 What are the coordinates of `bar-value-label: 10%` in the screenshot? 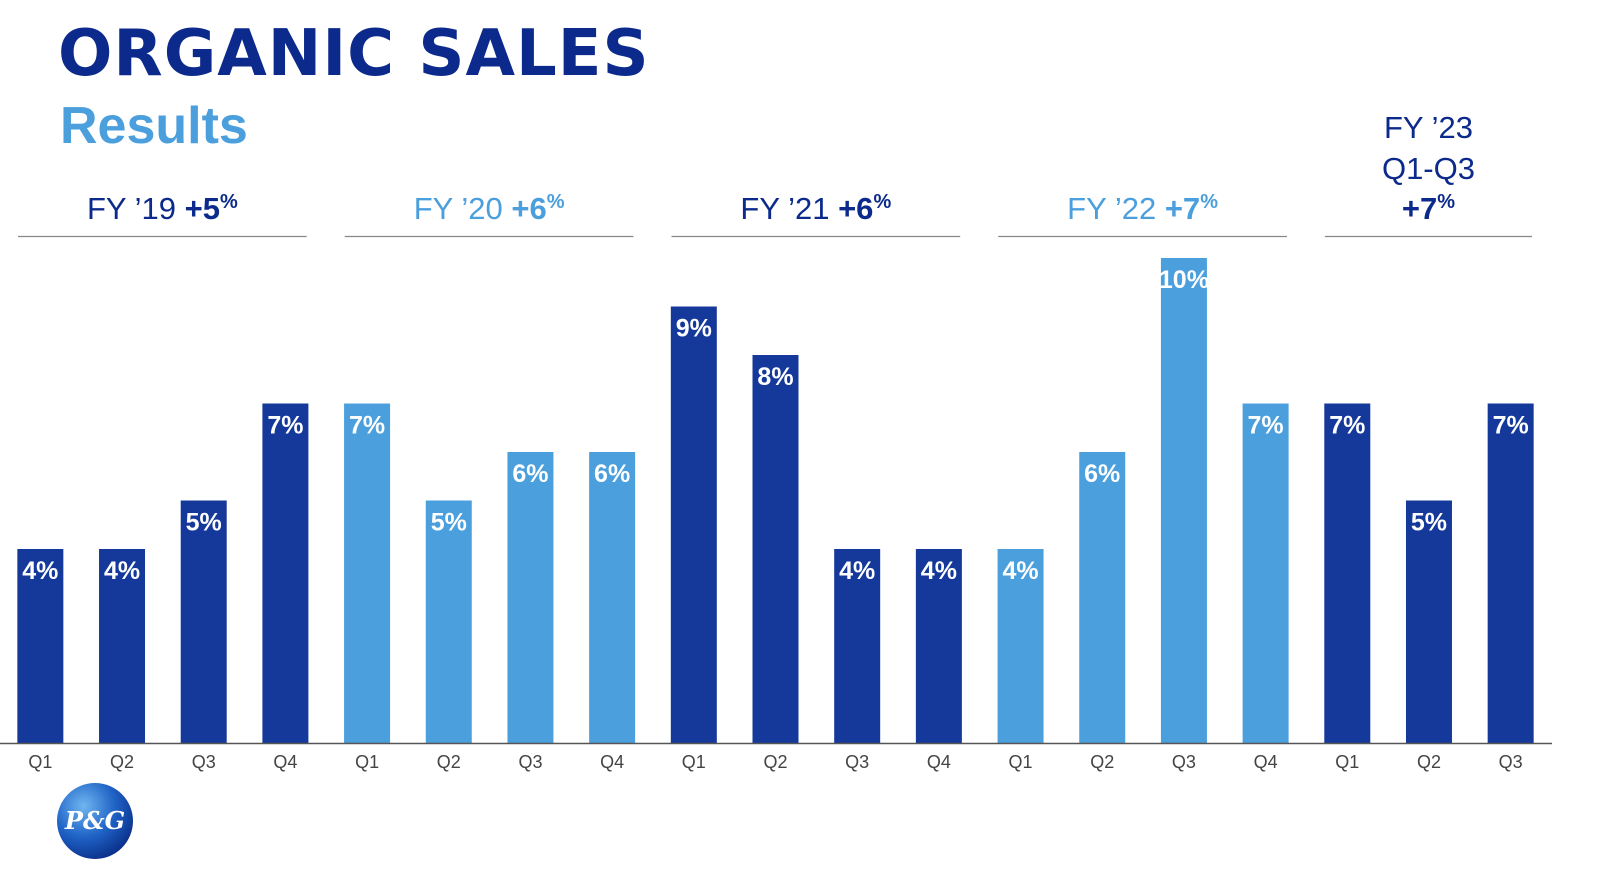 It's located at (1184, 280).